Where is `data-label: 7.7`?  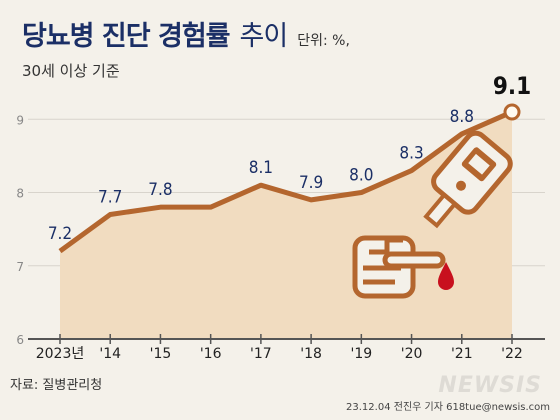 data-label: 7.7 is located at coordinates (110, 198).